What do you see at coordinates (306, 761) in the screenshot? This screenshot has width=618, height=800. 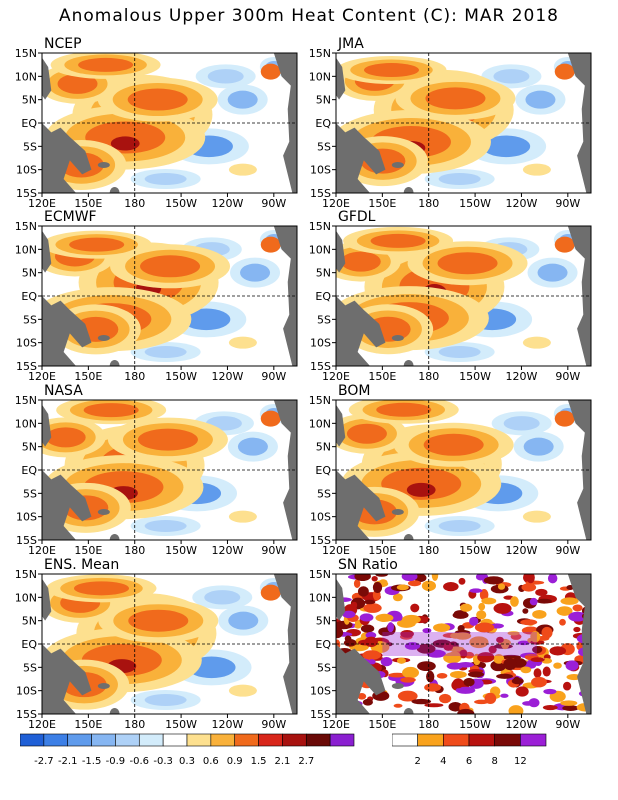 I see `colorbar-label: 2.7` at bounding box center [306, 761].